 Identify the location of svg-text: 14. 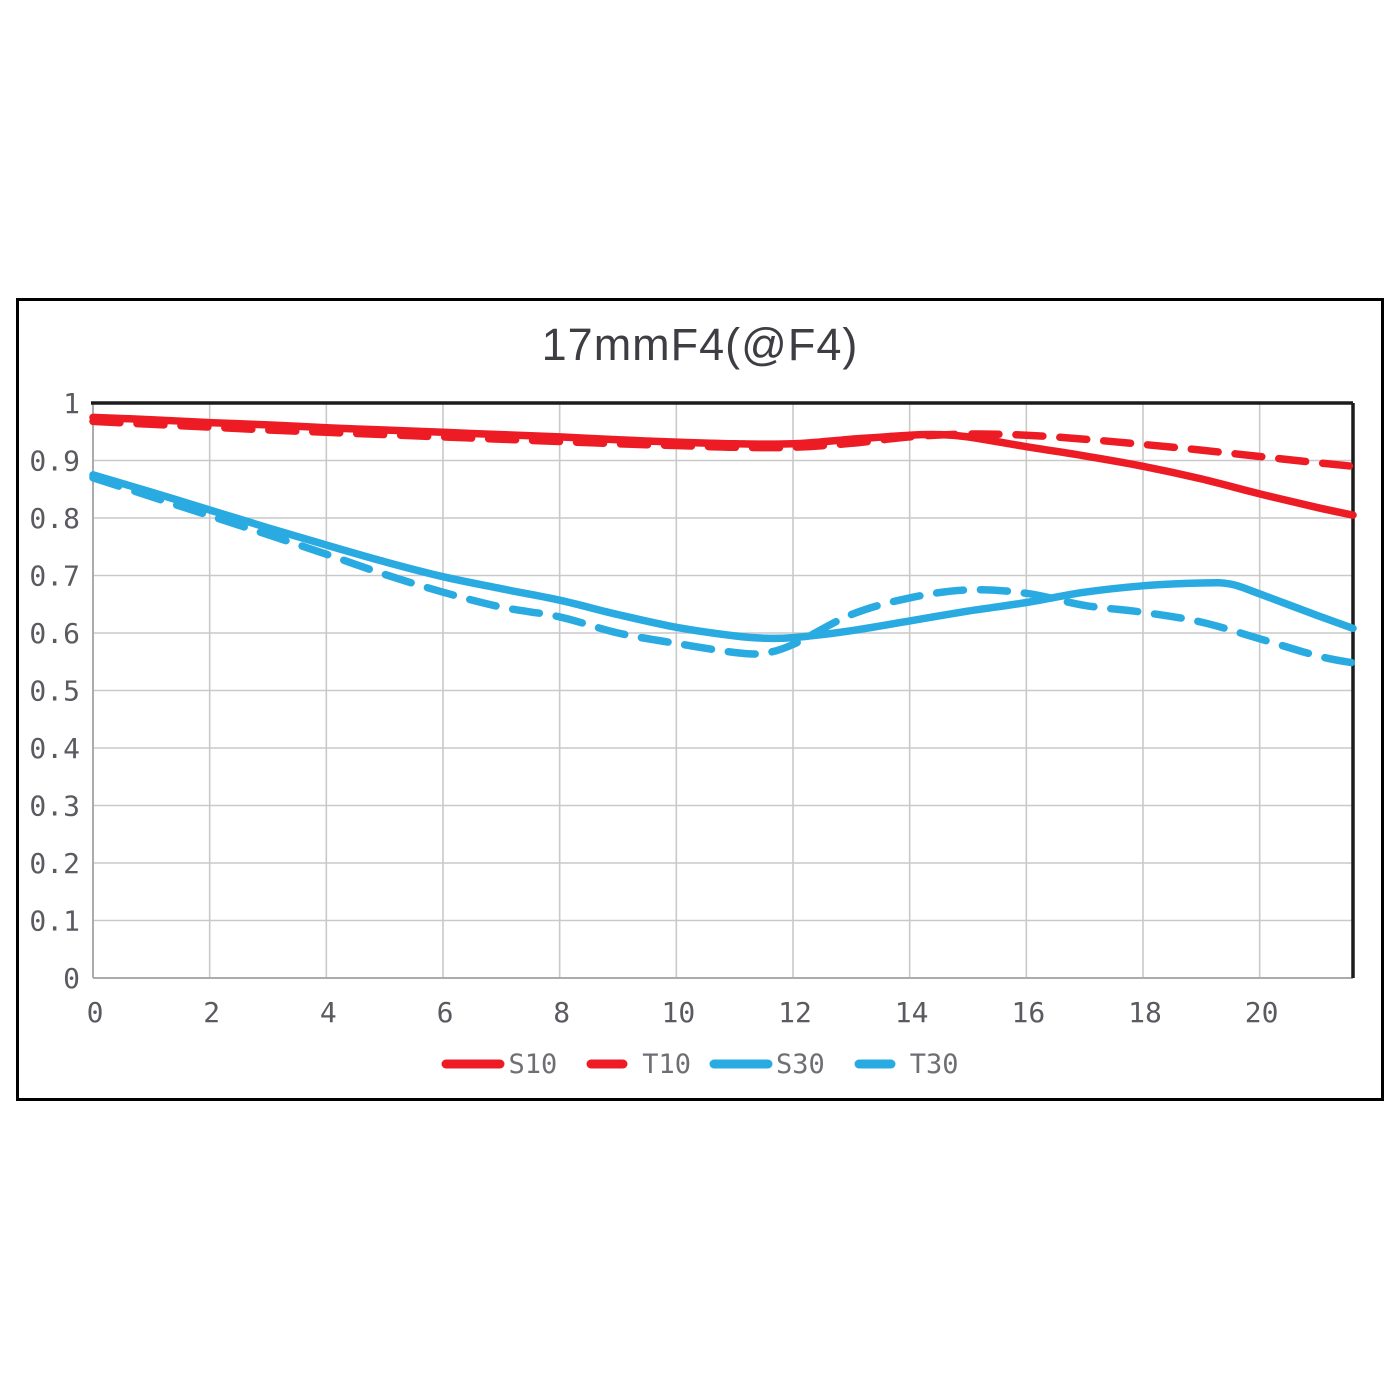
(912, 1012).